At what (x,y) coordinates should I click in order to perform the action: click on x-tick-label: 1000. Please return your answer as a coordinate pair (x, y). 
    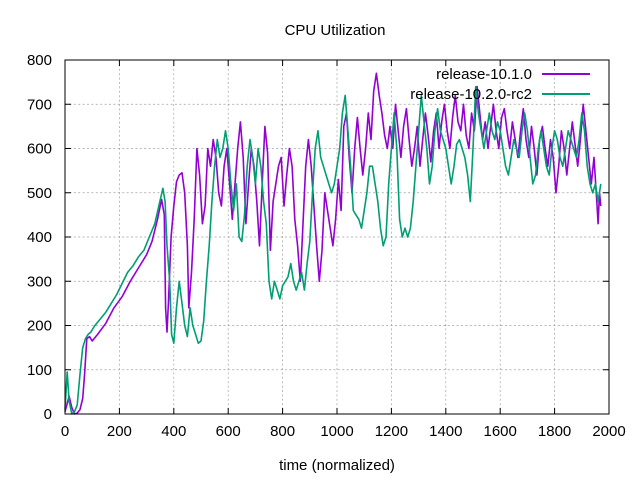
    Looking at the image, I should click on (336, 431).